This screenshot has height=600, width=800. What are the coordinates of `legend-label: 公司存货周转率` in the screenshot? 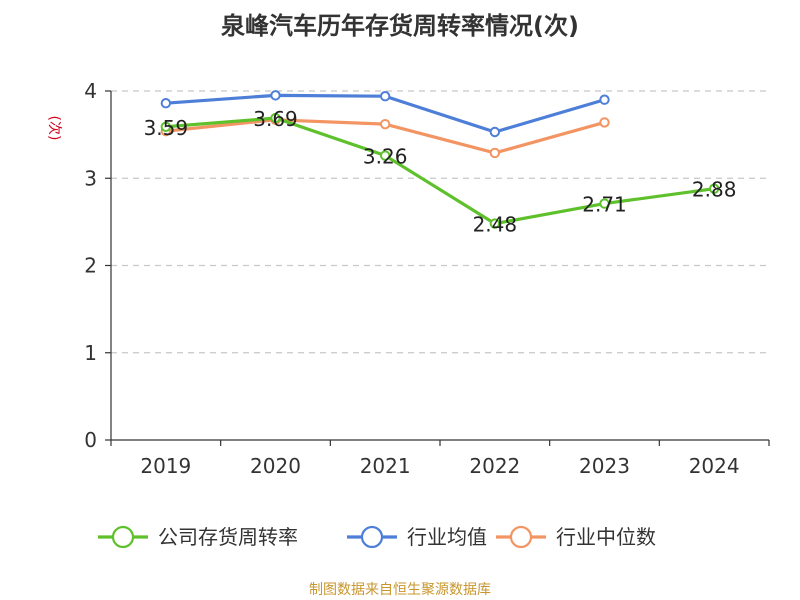 It's located at (228, 537).